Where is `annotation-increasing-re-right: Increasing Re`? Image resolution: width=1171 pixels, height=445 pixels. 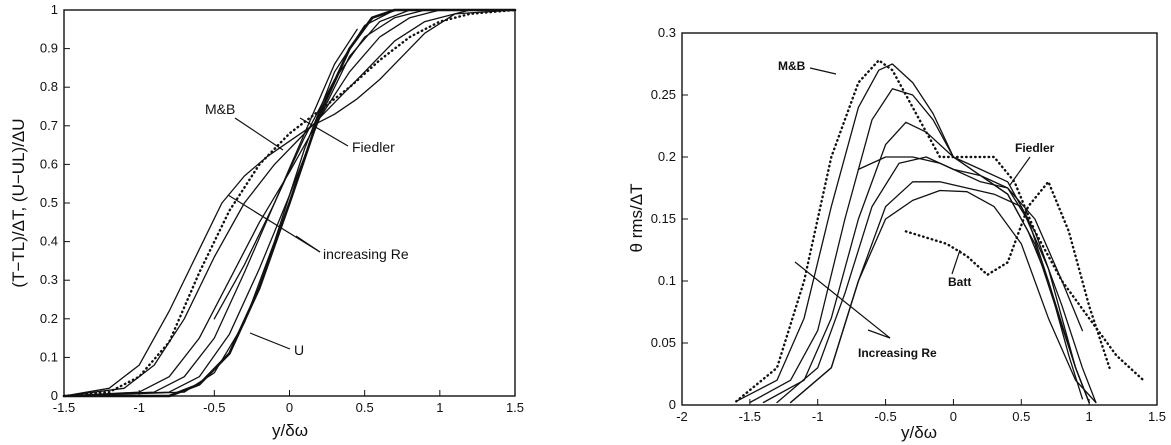 annotation-increasing-re-right: Increasing Re is located at coordinates (897, 353).